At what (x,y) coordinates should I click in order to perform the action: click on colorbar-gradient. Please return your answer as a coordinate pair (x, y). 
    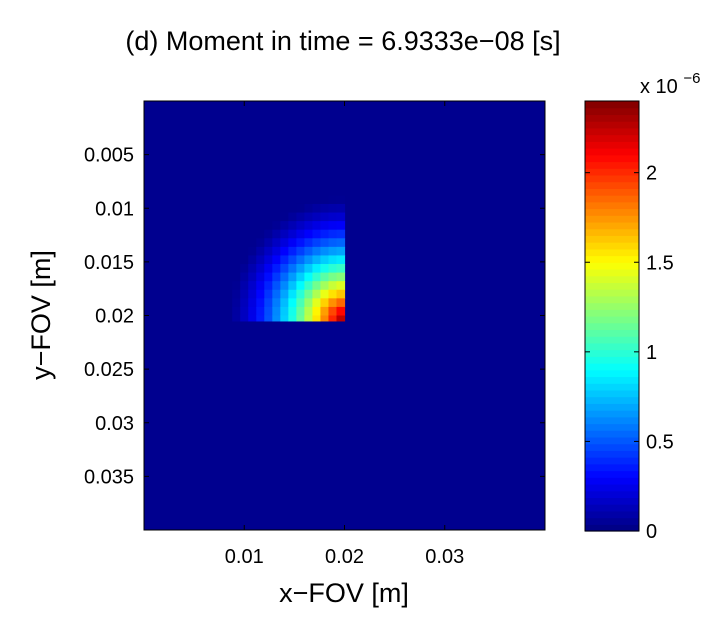
    Looking at the image, I should click on (612, 316).